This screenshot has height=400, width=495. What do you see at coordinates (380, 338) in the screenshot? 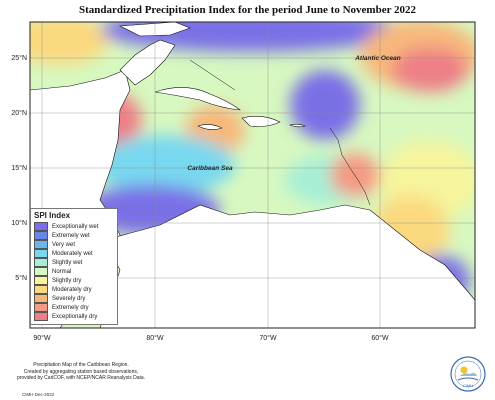
I see `lon-label-60: 60°W` at bounding box center [380, 338].